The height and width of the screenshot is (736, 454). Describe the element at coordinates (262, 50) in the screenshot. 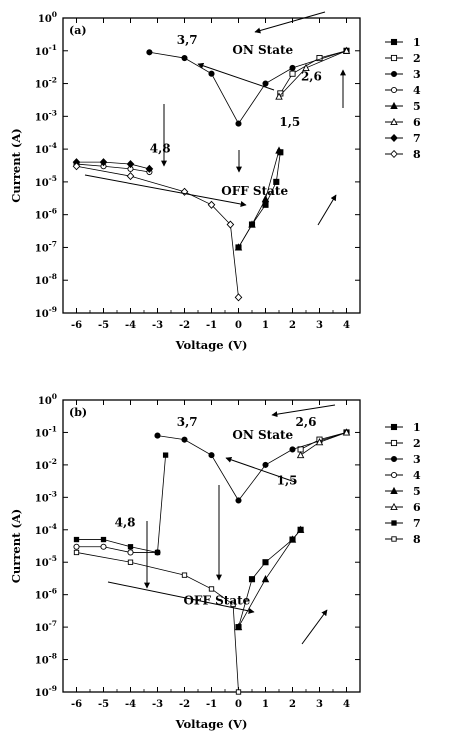

I see `annotation: ON State` at that location.